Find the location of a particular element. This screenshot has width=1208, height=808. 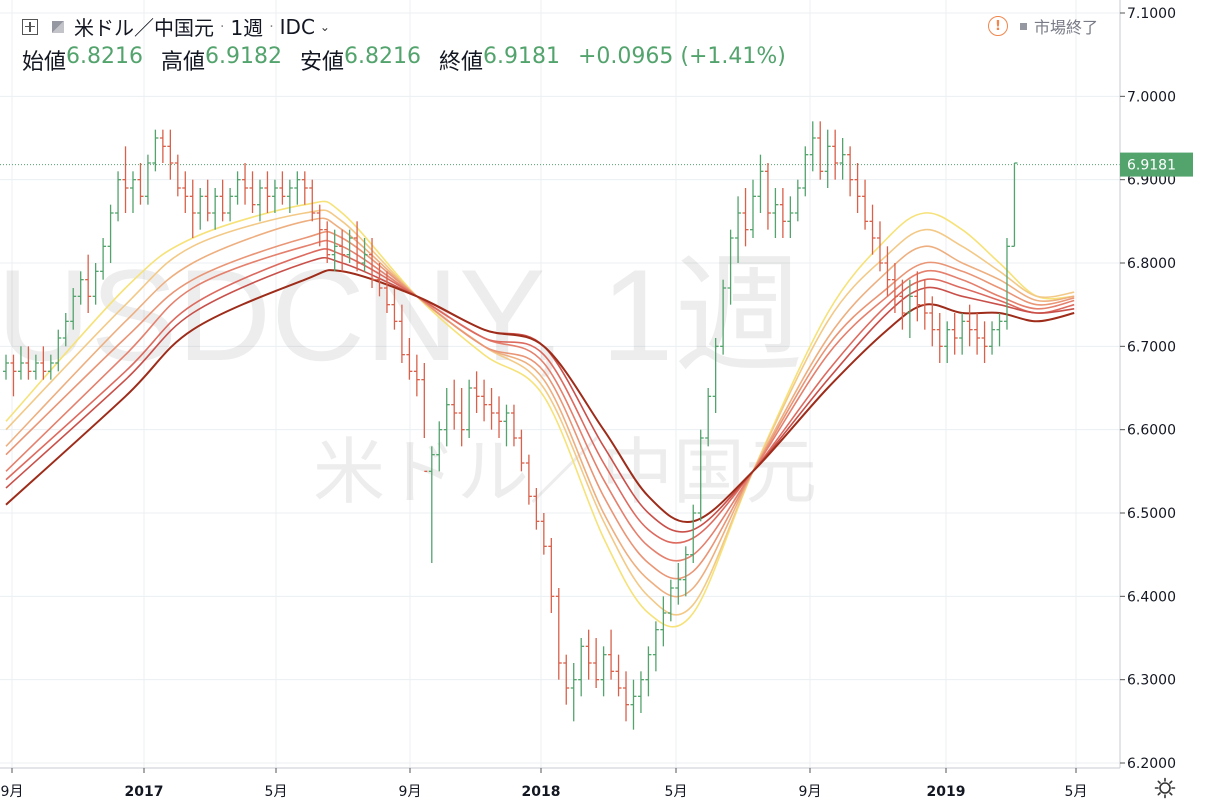

open-value: 6.8216 is located at coordinates (104, 56).